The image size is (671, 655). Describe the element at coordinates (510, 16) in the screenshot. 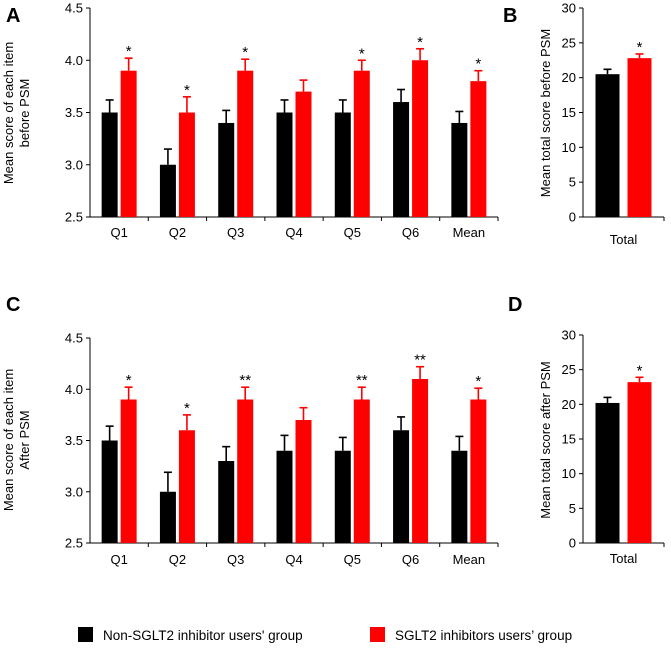

I see `panel-letter: B` at that location.